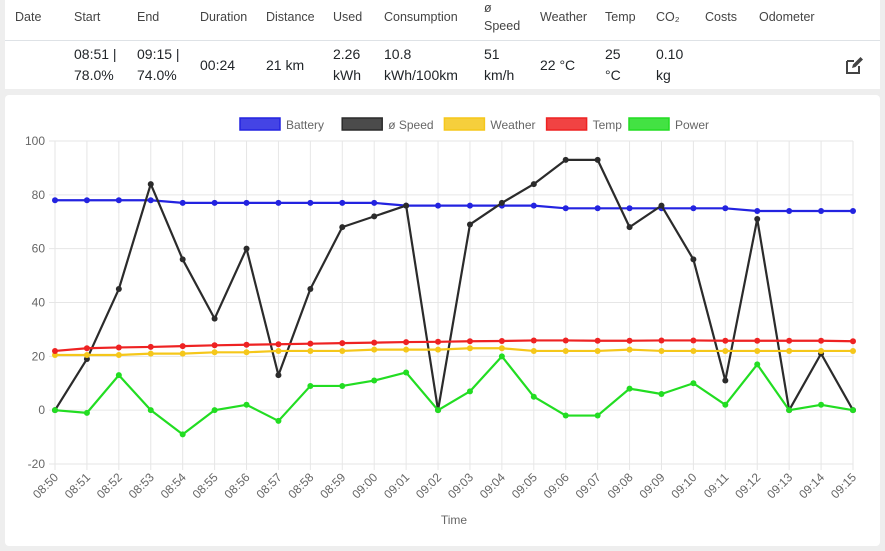  Describe the element at coordinates (811, 485) in the screenshot. I see `x-tick-label: 09:14` at that location.